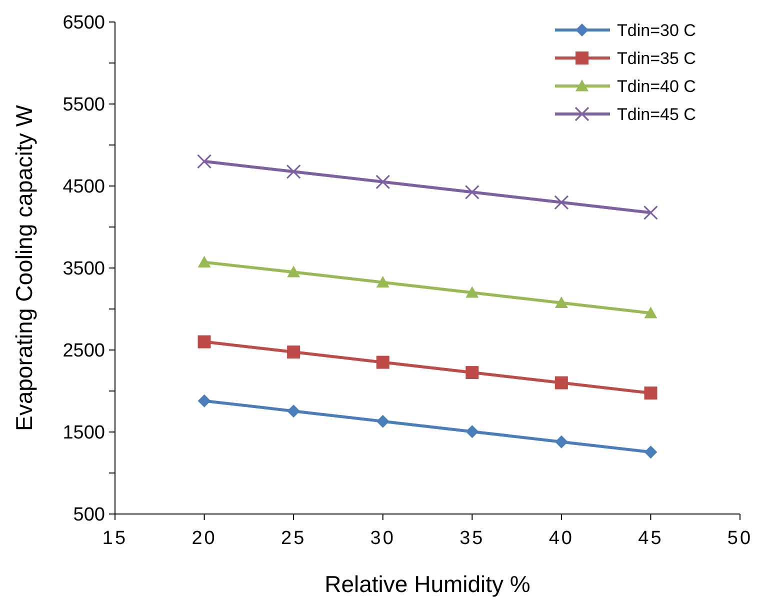 This screenshot has width=770, height=600. I want to click on y-tick-label: 1500, so click(83, 433).